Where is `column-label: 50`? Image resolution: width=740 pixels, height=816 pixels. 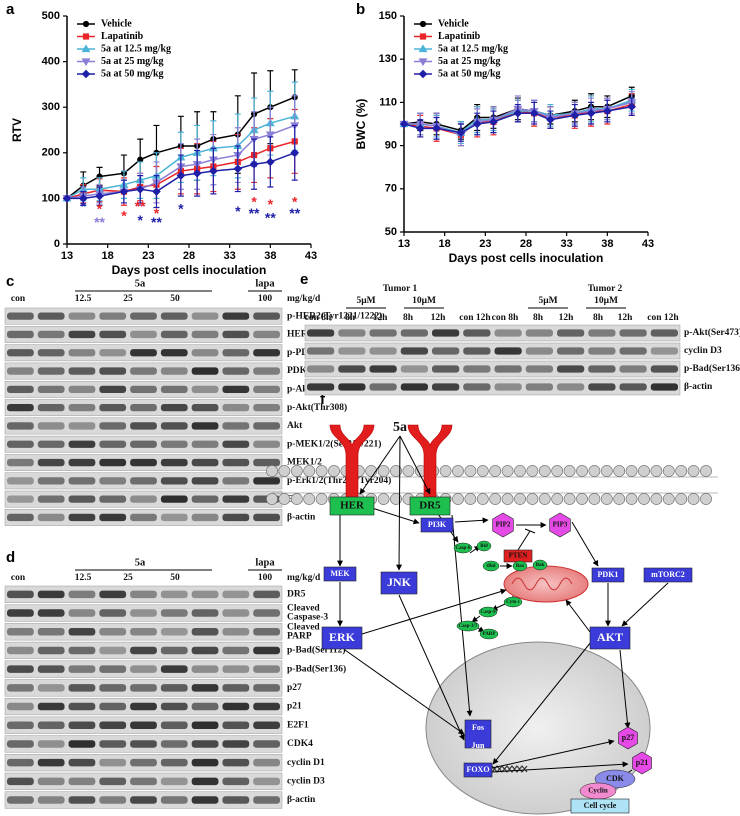 column-label: 50 is located at coordinates (175, 299).